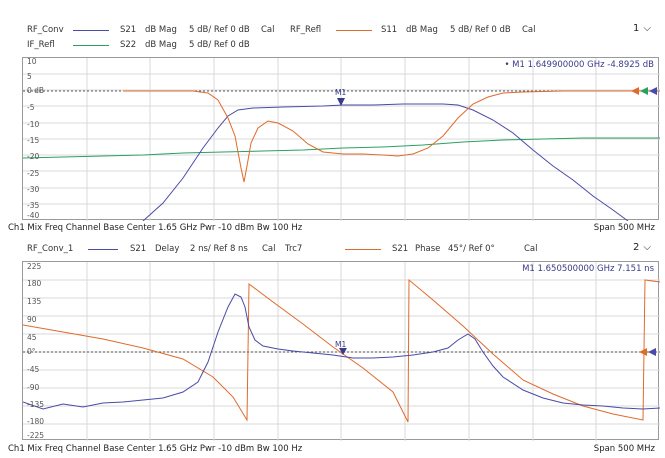 This screenshot has height=458, width=665. Describe the element at coordinates (32, 61) in the screenshot. I see `y-tick: 10` at that location.